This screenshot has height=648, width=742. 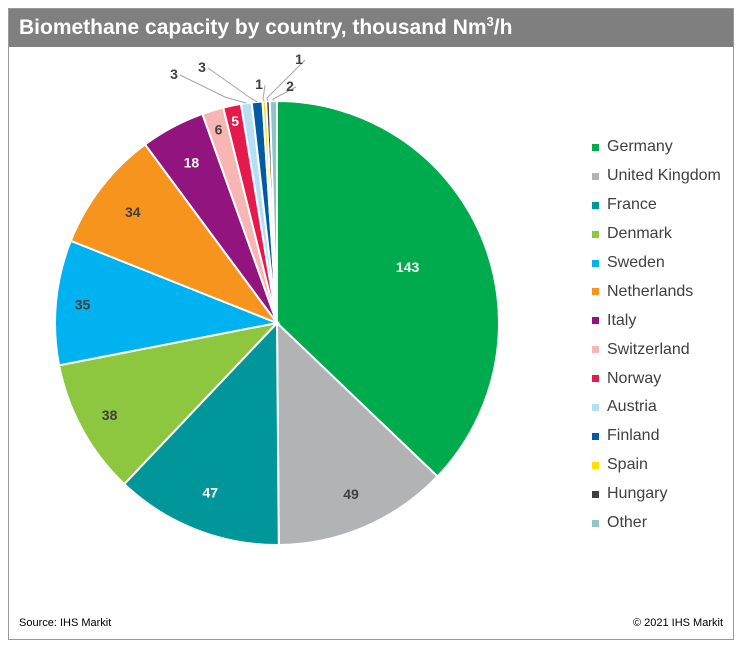 I want to click on legend-label: Spain, so click(x=627, y=465).